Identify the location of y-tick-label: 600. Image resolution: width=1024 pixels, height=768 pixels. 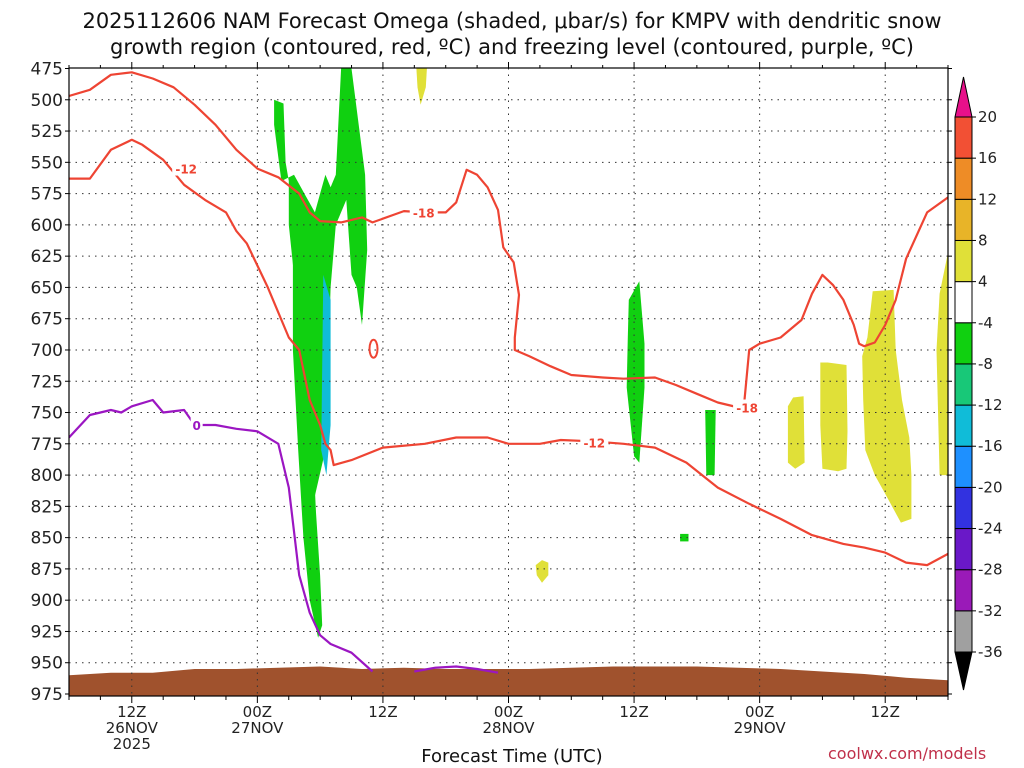
(47, 226).